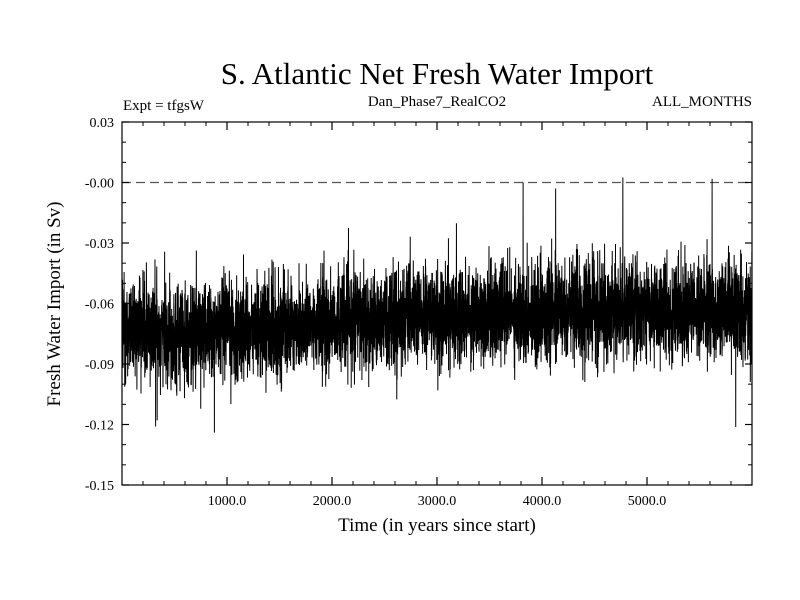 This screenshot has height=600, width=800. I want to click on y-axis-label: Fresh Water Import (in Sv), so click(54, 304).